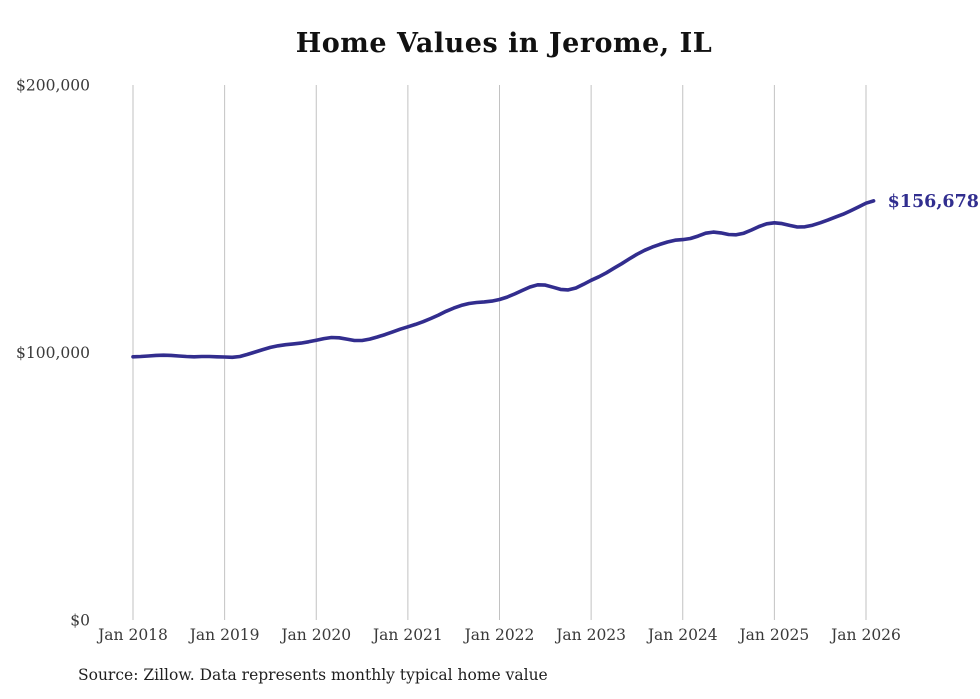  What do you see at coordinates (773, 635) in the screenshot?
I see `x-axis-tick-label: Jan 2025` at bounding box center [773, 635].